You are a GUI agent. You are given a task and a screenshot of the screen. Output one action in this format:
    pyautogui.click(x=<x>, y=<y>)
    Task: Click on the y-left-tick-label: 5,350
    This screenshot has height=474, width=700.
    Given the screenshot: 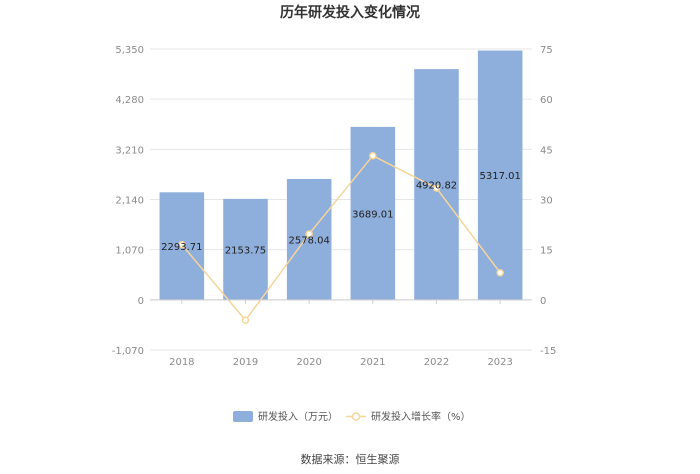 What is the action you would take?
    pyautogui.click(x=129, y=50)
    